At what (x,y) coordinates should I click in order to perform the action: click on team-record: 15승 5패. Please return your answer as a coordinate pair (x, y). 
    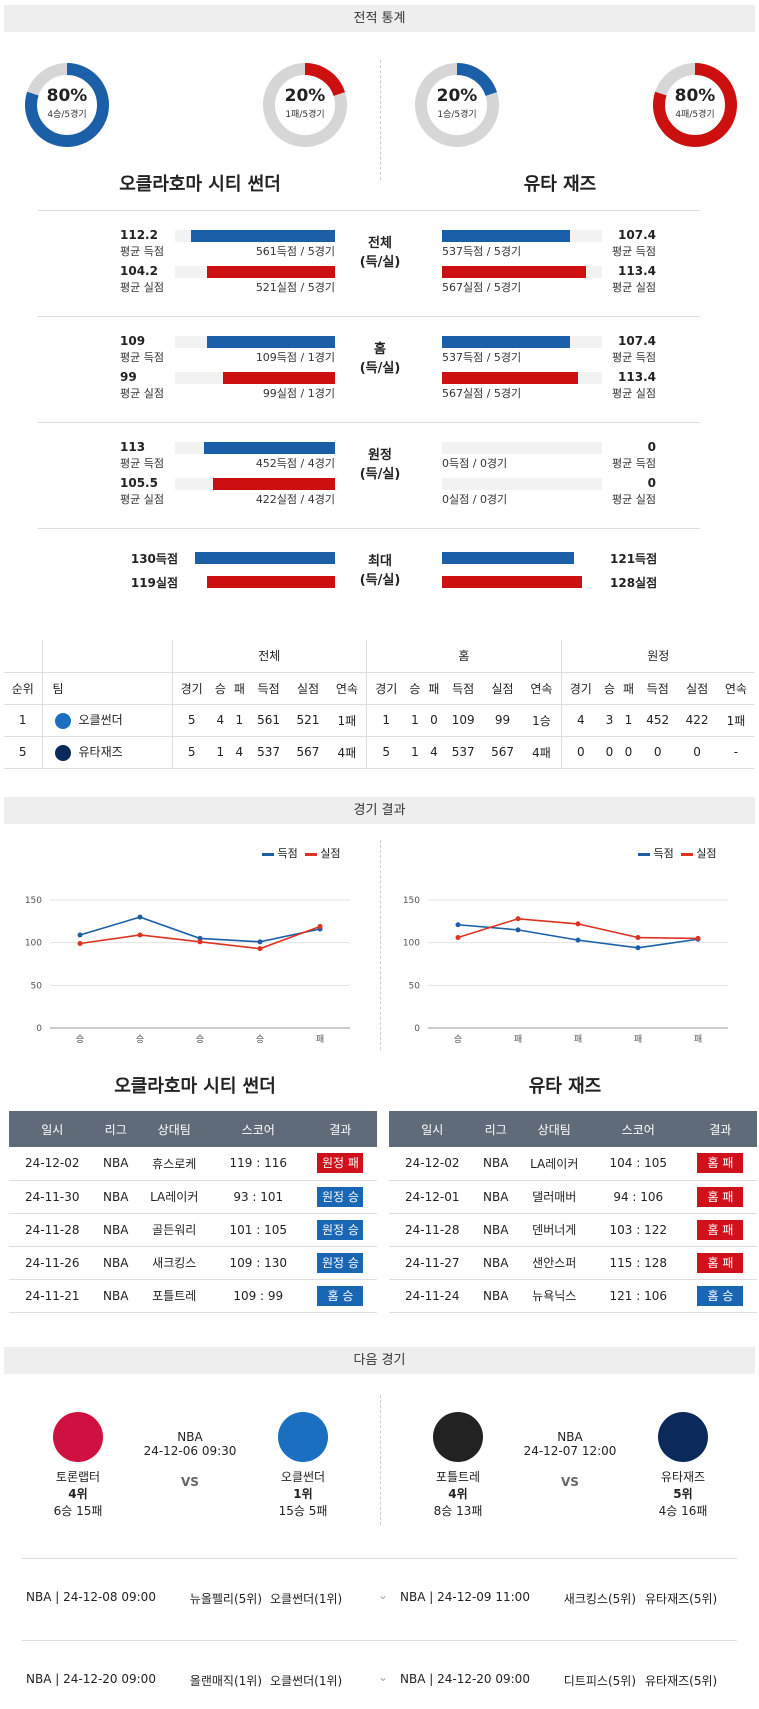
    Looking at the image, I should click on (303, 1511).